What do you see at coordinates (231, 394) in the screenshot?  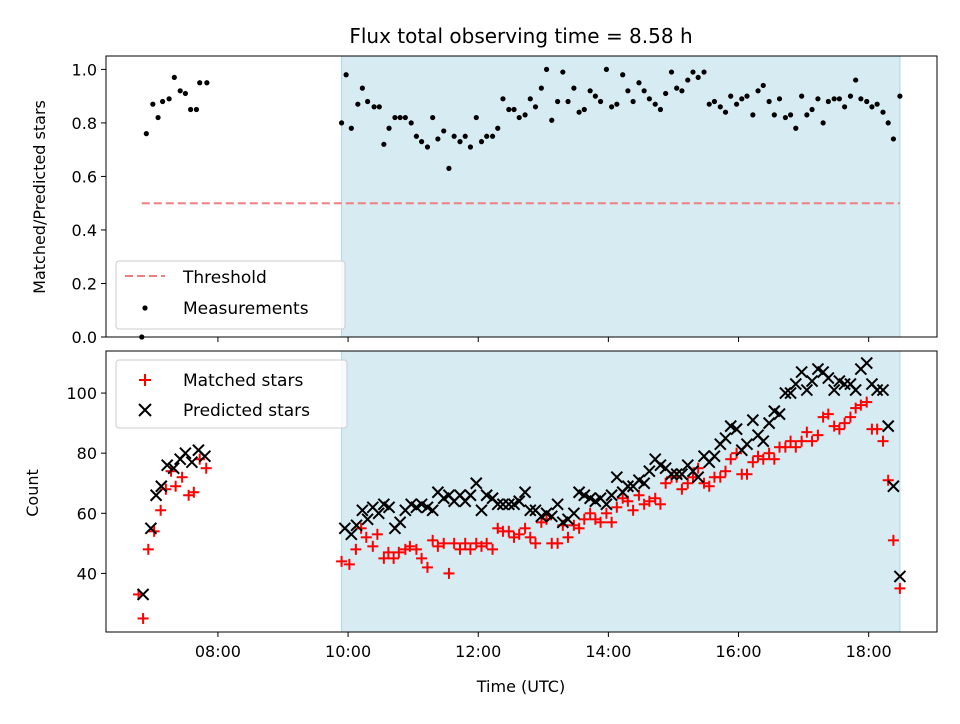 I see `count-legend-box` at bounding box center [231, 394].